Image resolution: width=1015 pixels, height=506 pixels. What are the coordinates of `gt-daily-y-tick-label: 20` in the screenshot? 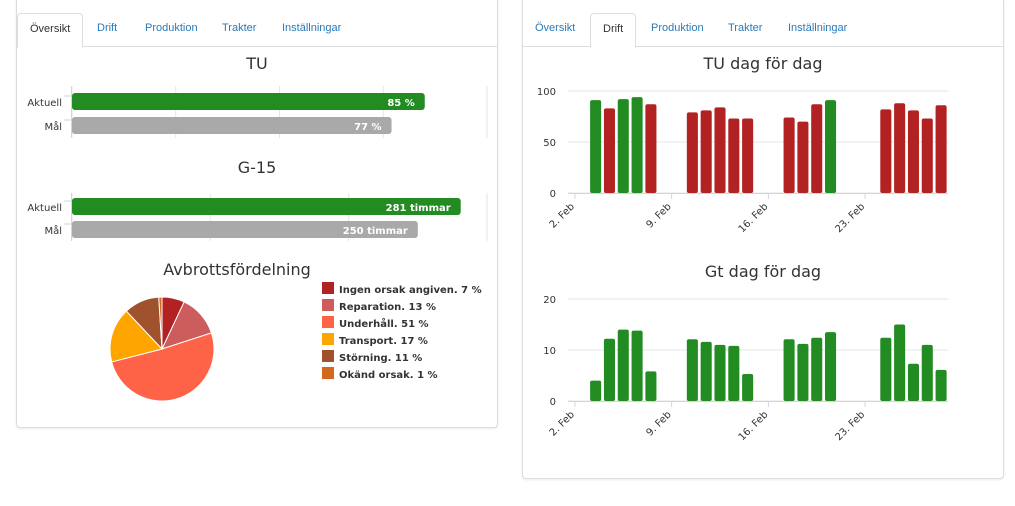 It's located at (549, 300).